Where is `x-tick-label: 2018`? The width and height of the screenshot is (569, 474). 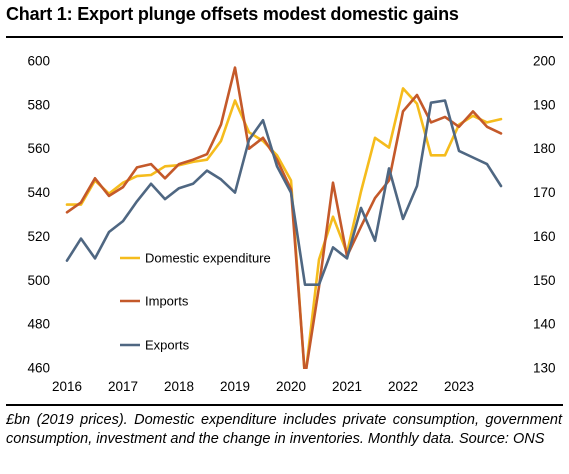 x-tick-label: 2018 is located at coordinates (179, 386).